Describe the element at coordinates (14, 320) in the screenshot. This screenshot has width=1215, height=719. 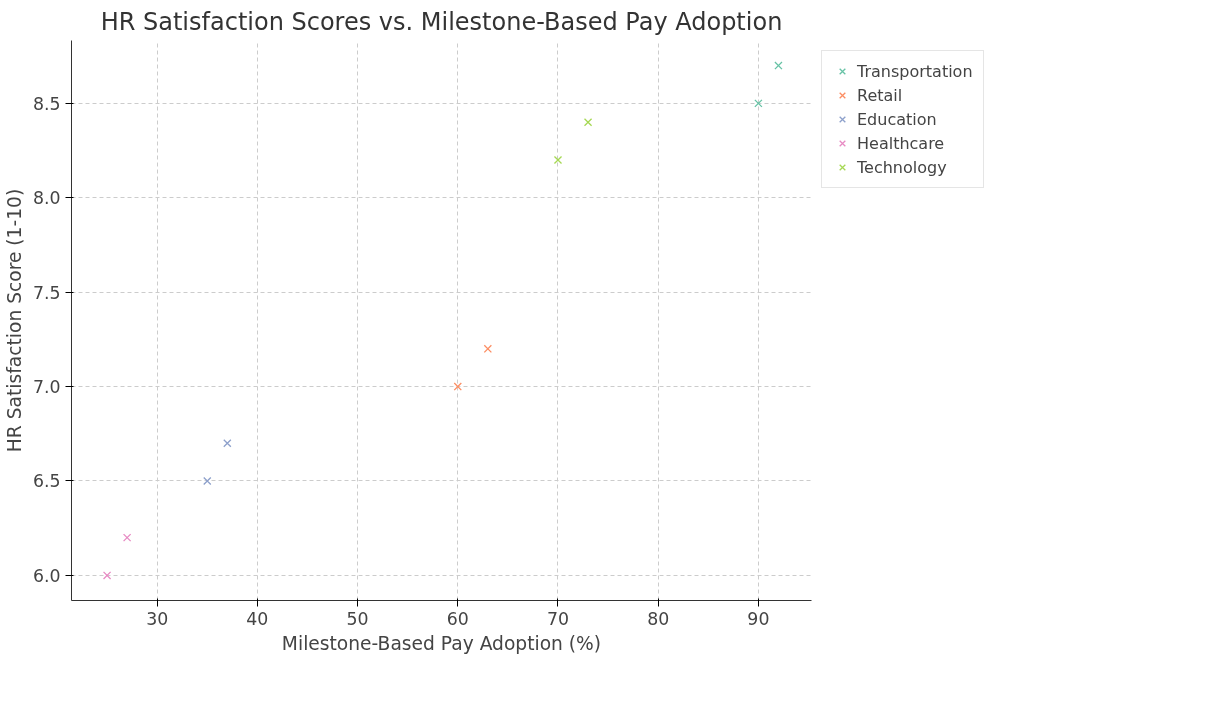
I see `y-axis-title: HR Satisfaction Score (1-10)` at that location.